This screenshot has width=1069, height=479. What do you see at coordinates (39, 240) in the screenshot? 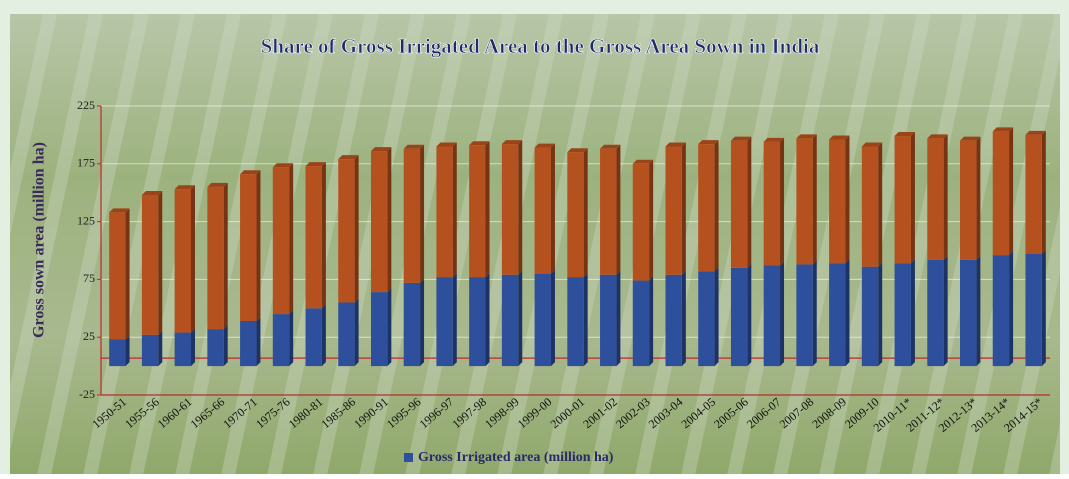
I see `y-axis-label: Gross sown area (million ha)` at bounding box center [39, 240].